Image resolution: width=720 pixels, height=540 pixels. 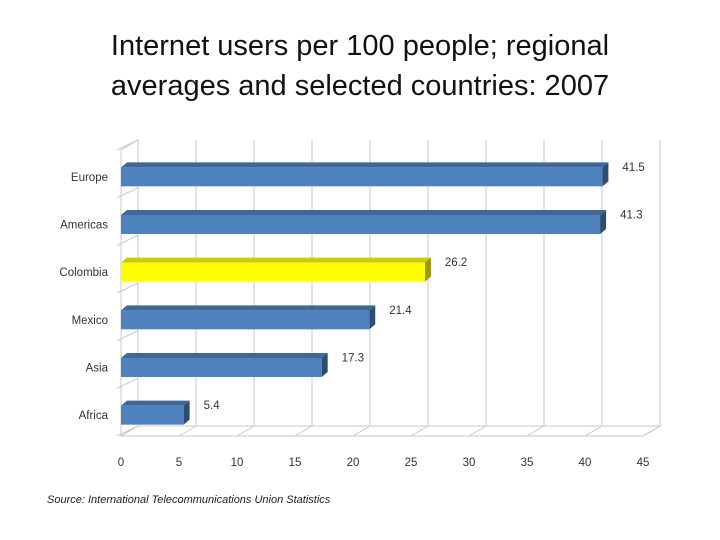 What do you see at coordinates (365, 165) in the screenshot?
I see `bar-top-europe` at bounding box center [365, 165].